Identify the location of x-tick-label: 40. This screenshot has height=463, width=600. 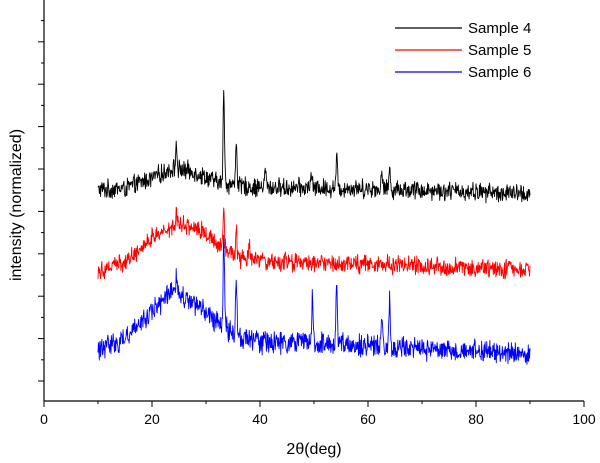
(260, 419).